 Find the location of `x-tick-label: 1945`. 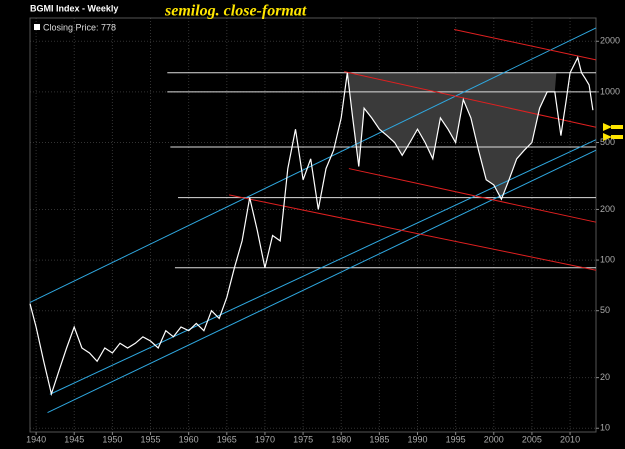

x-tick-label: 1945 is located at coordinates (74, 439).